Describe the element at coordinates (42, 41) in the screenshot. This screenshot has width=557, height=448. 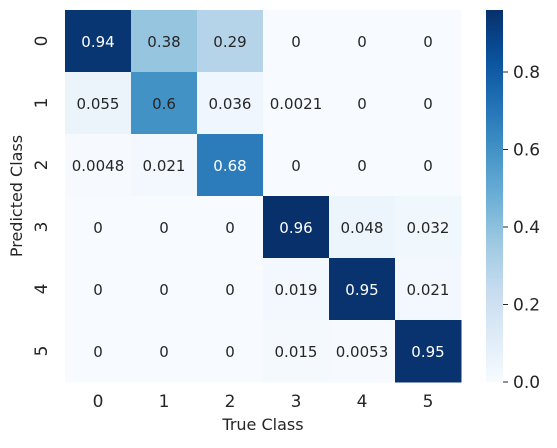
I see `y-tick-label-0: 0` at that location.